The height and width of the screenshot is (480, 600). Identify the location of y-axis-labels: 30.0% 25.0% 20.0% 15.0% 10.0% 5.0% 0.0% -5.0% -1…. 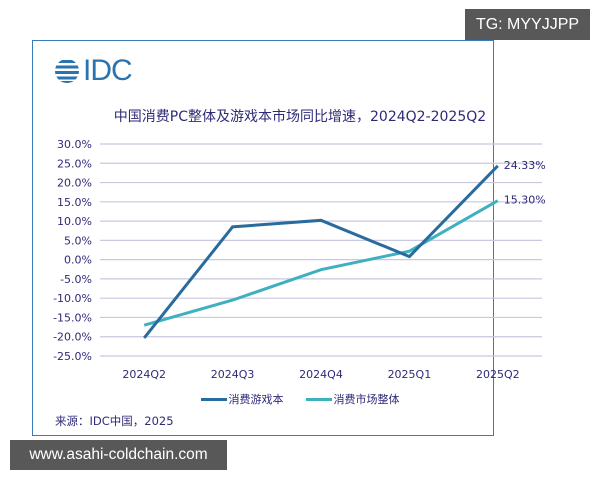
(72, 250).